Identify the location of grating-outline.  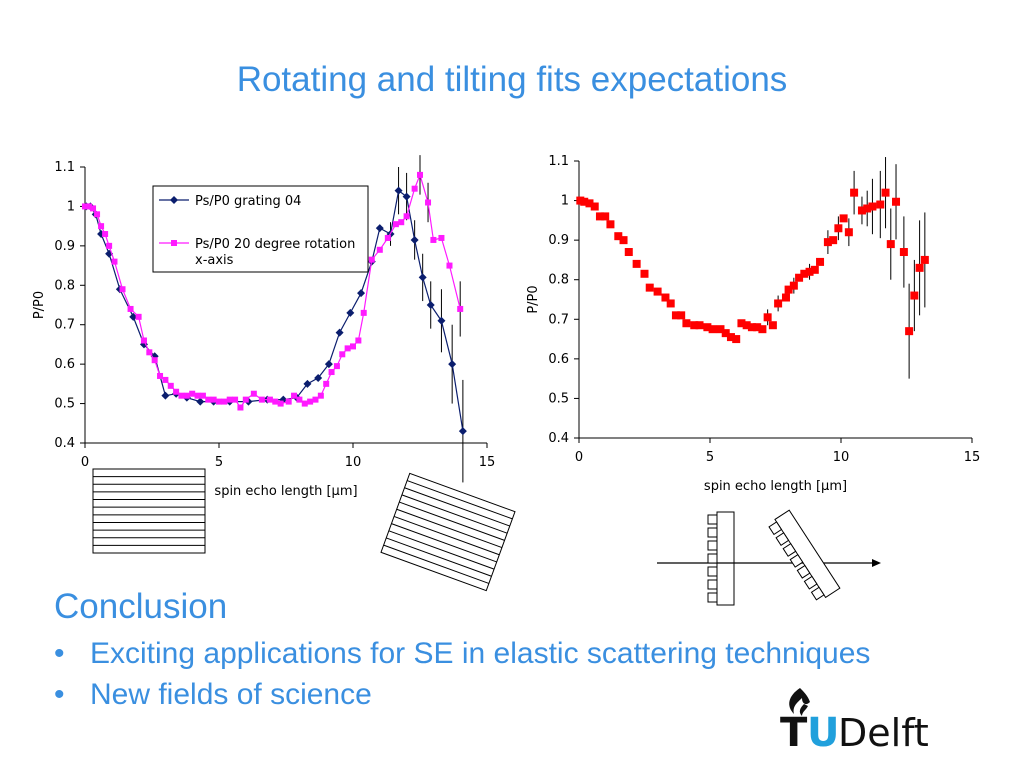
(448, 532).